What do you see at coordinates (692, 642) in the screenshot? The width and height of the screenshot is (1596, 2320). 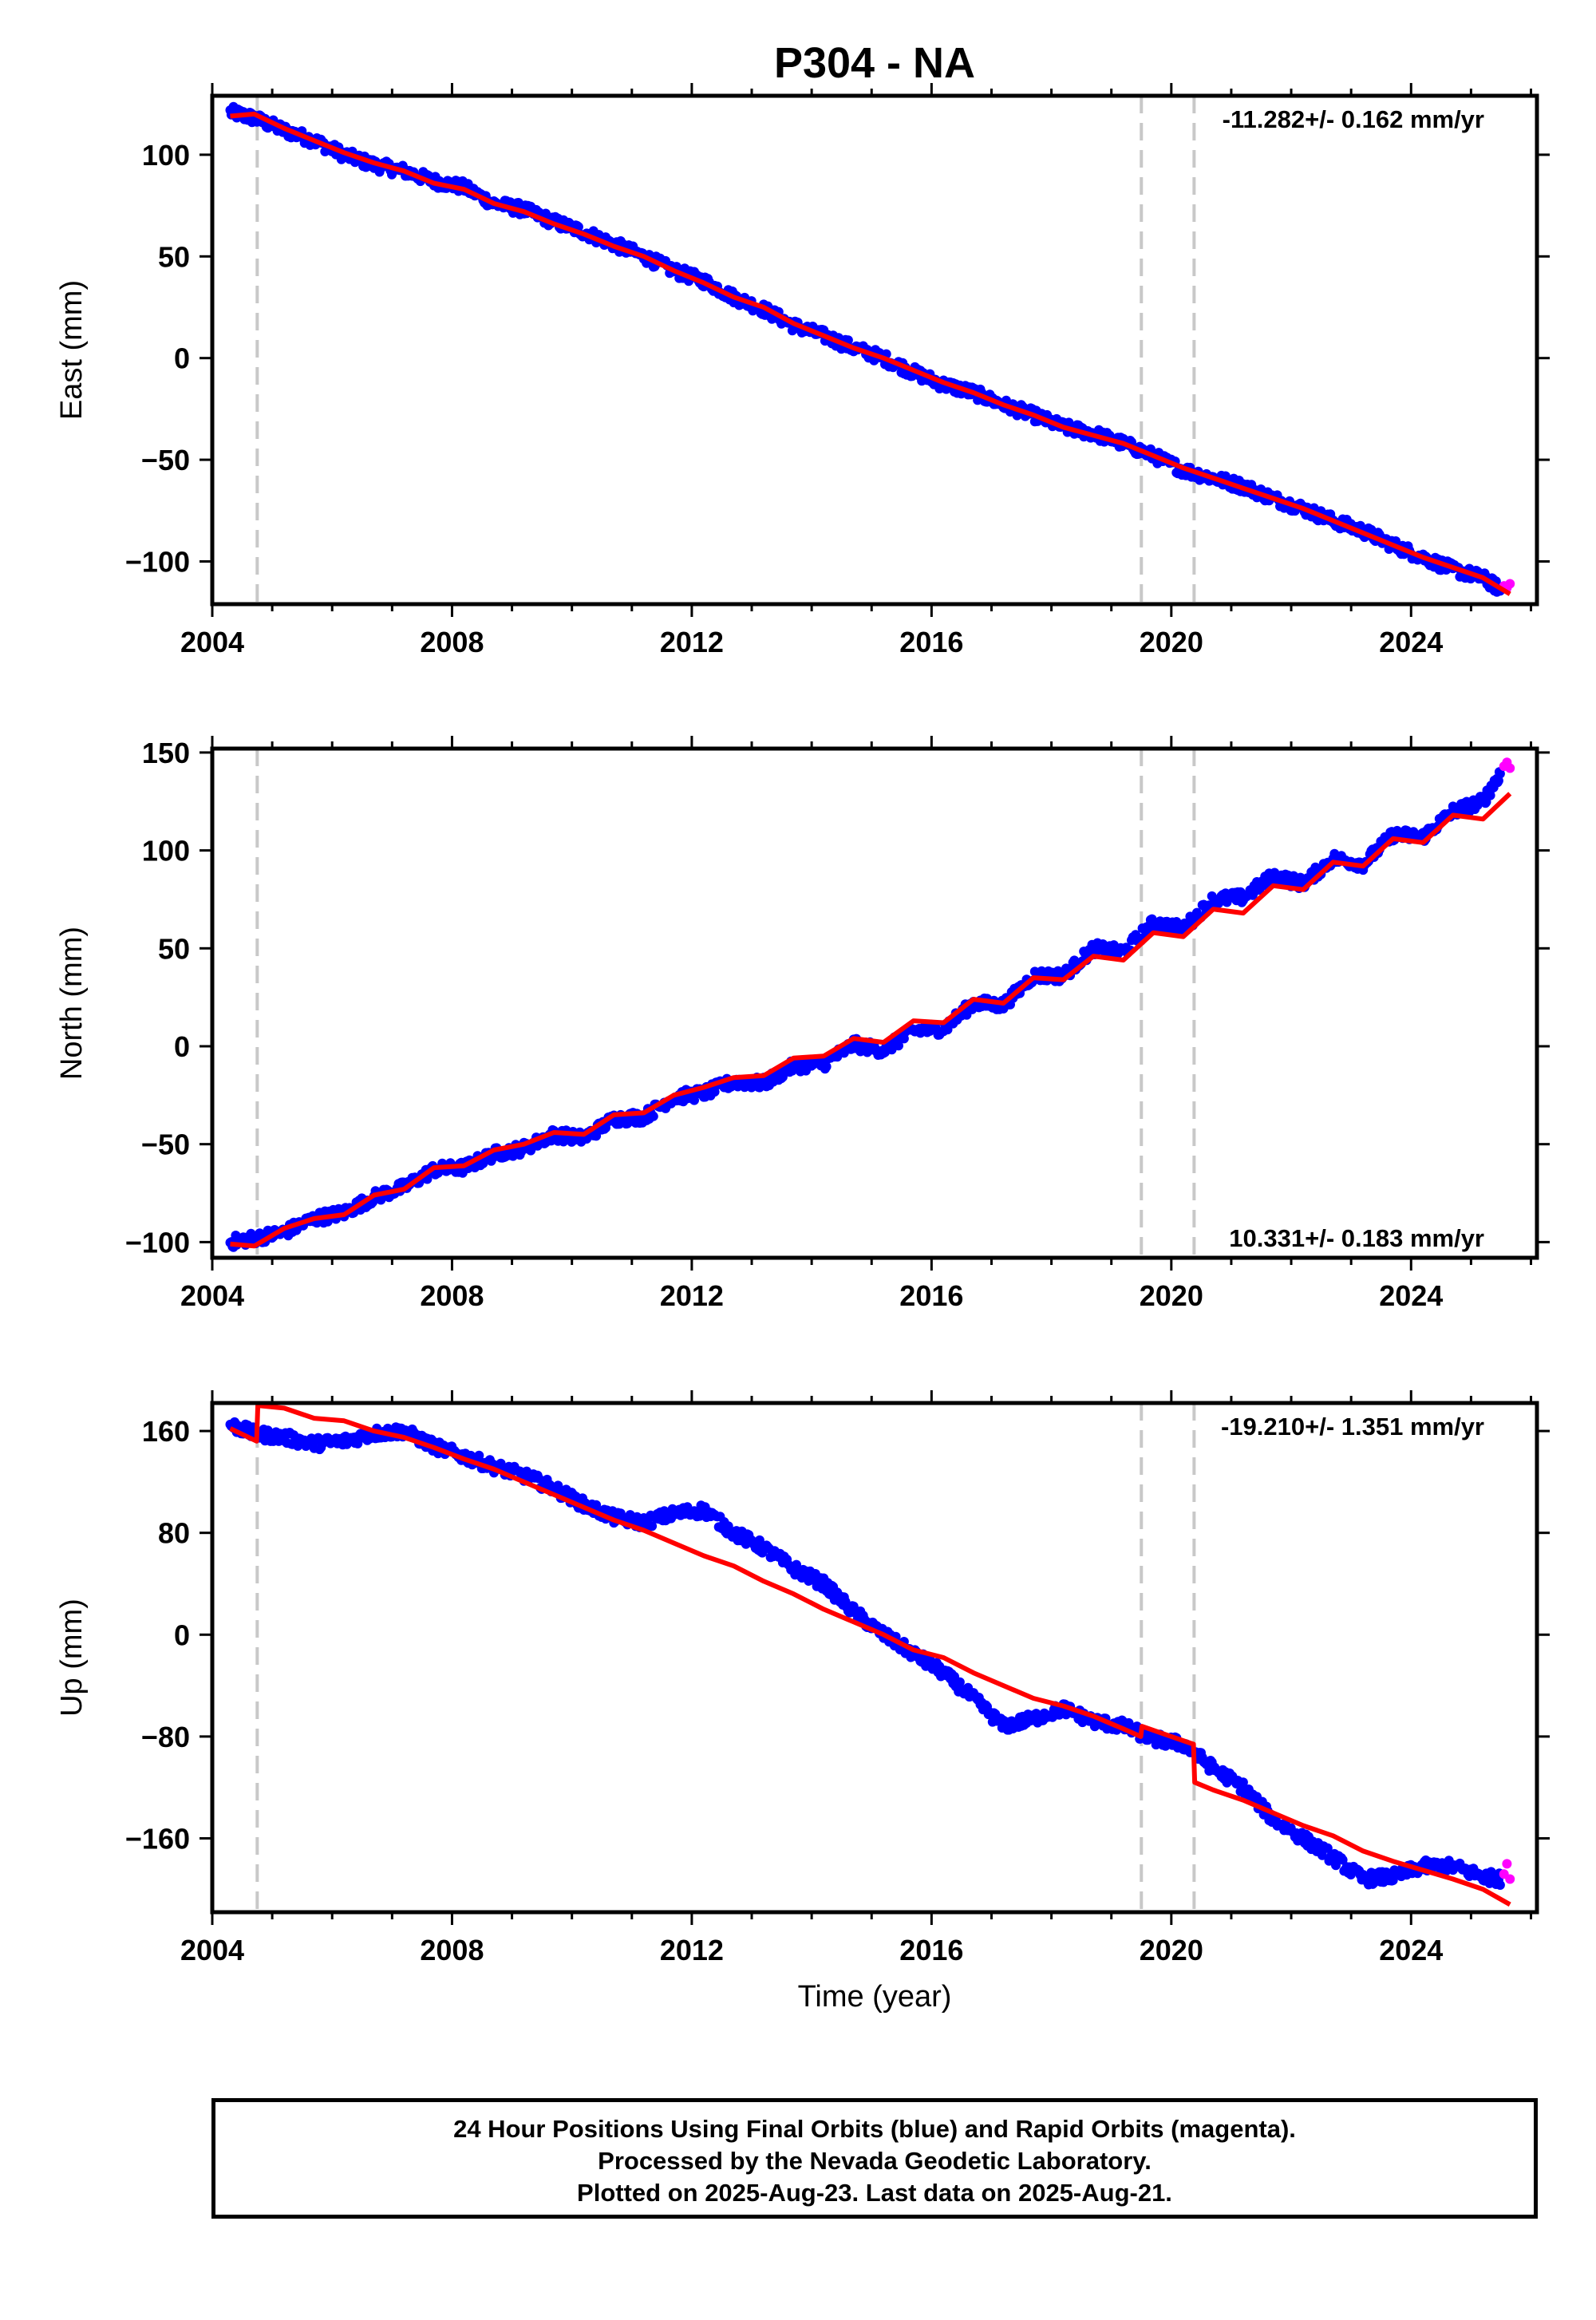 I see `east-xtick-label-2: 2012` at bounding box center [692, 642].